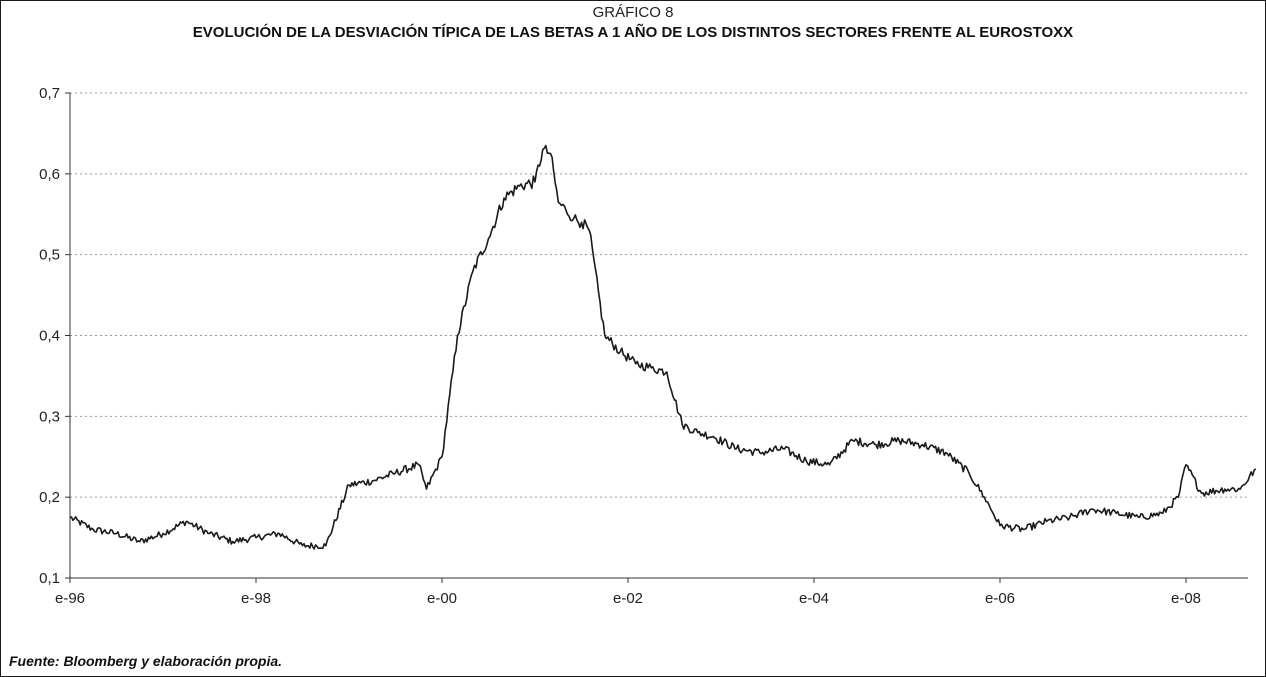  Describe the element at coordinates (49, 497) in the screenshot. I see `y-tick-label: 0,2` at that location.